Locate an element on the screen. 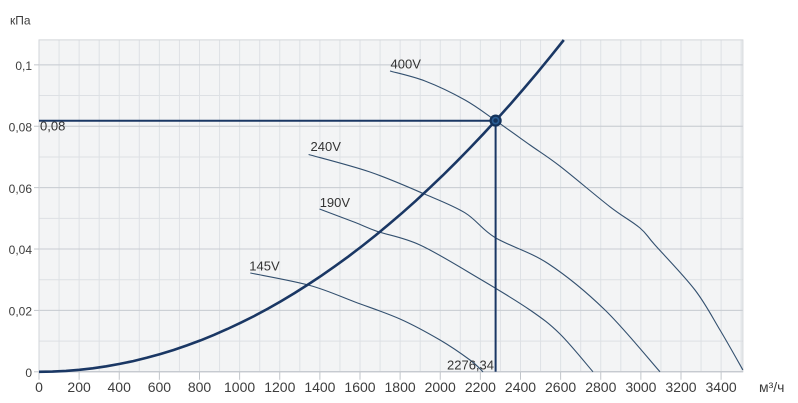  svg-text: 400 is located at coordinates (120, 387).